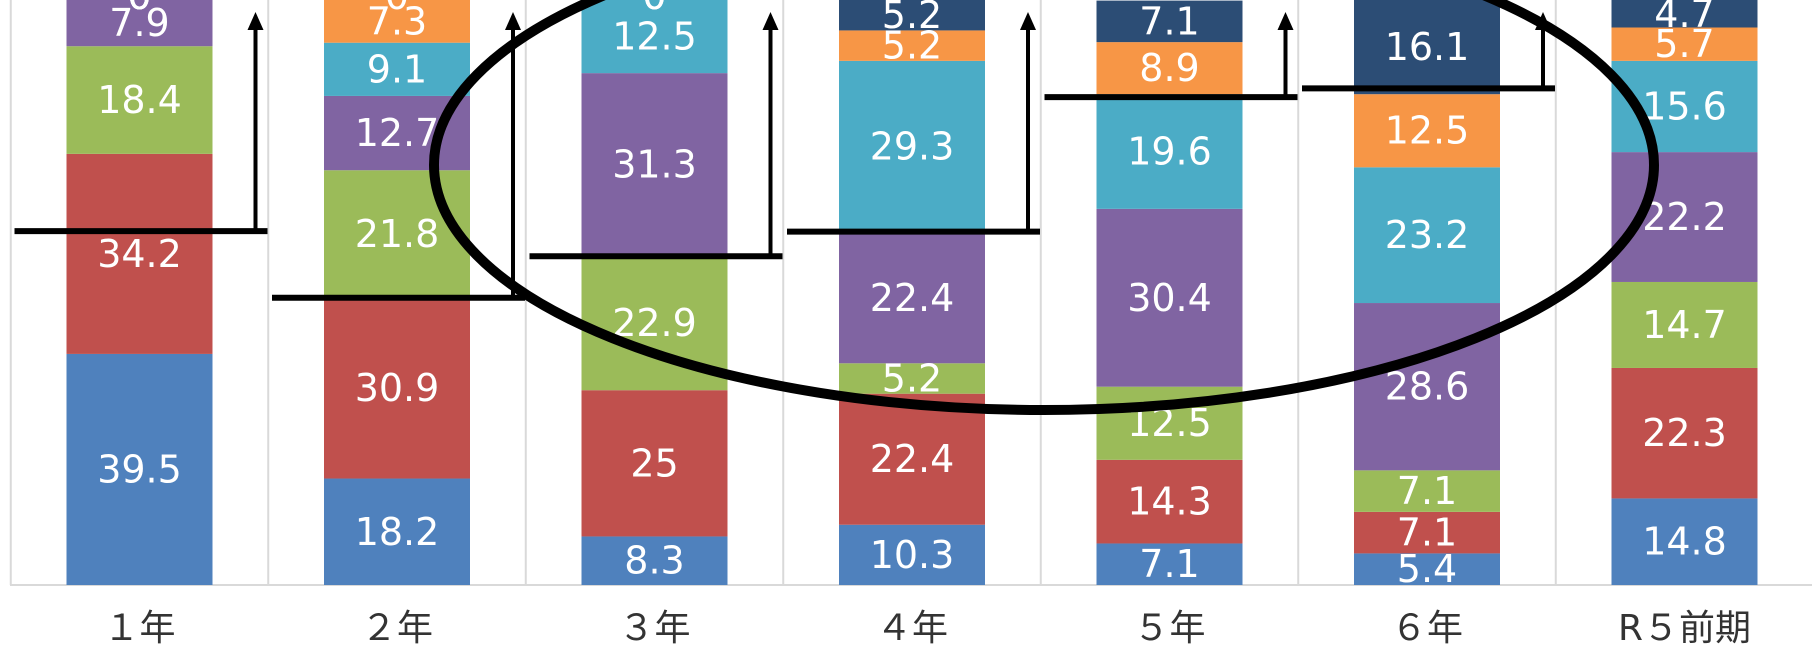 The height and width of the screenshot is (658, 1812). I want to click on data-label: 5.4, so click(1427, 569).